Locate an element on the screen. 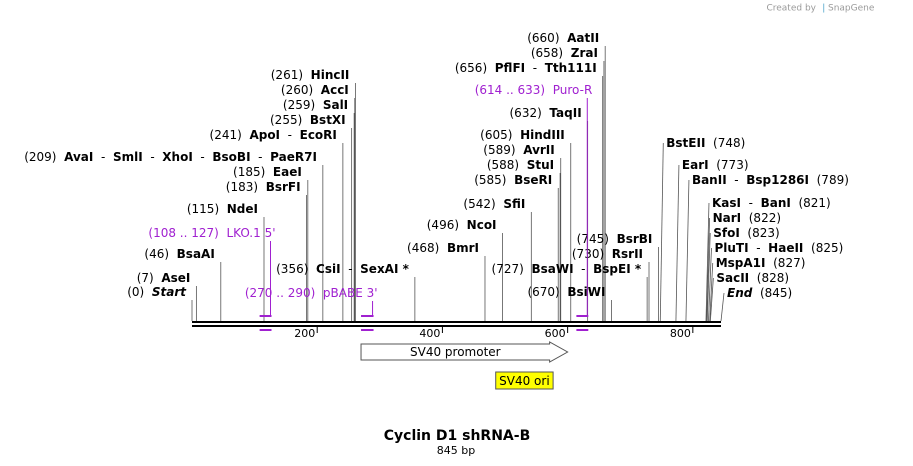 This screenshot has width=913, height=466. site-aatii: (660) AatII is located at coordinates (563, 38).